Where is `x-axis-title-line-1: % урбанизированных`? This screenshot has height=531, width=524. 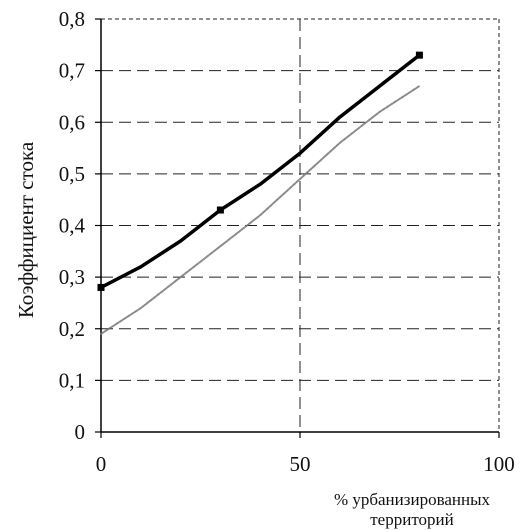 x-axis-title-line-1: % урбанизированных is located at coordinates (412, 499).